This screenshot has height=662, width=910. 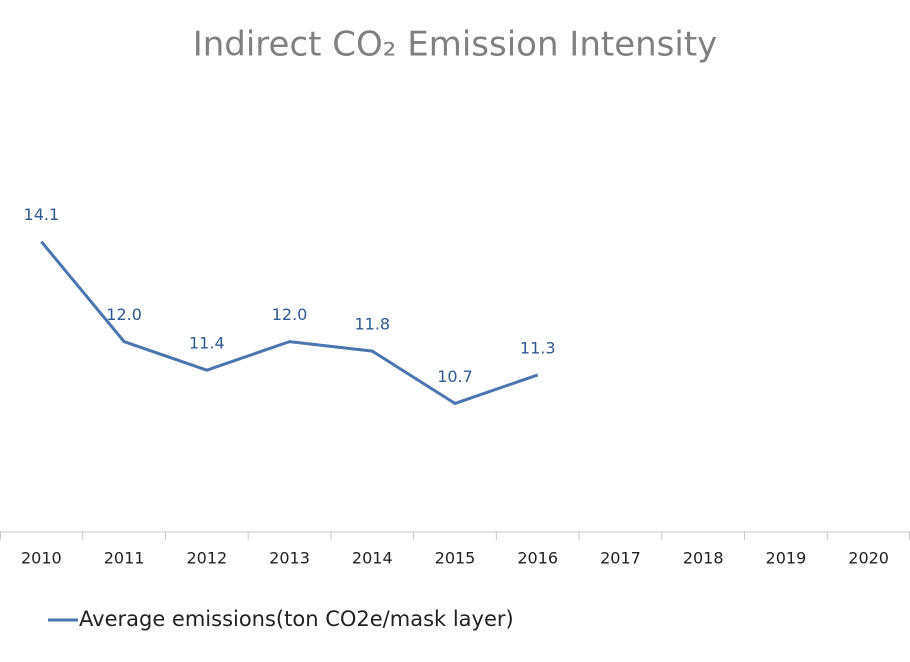 I want to click on x-tick-label: 2011, so click(x=124, y=558).